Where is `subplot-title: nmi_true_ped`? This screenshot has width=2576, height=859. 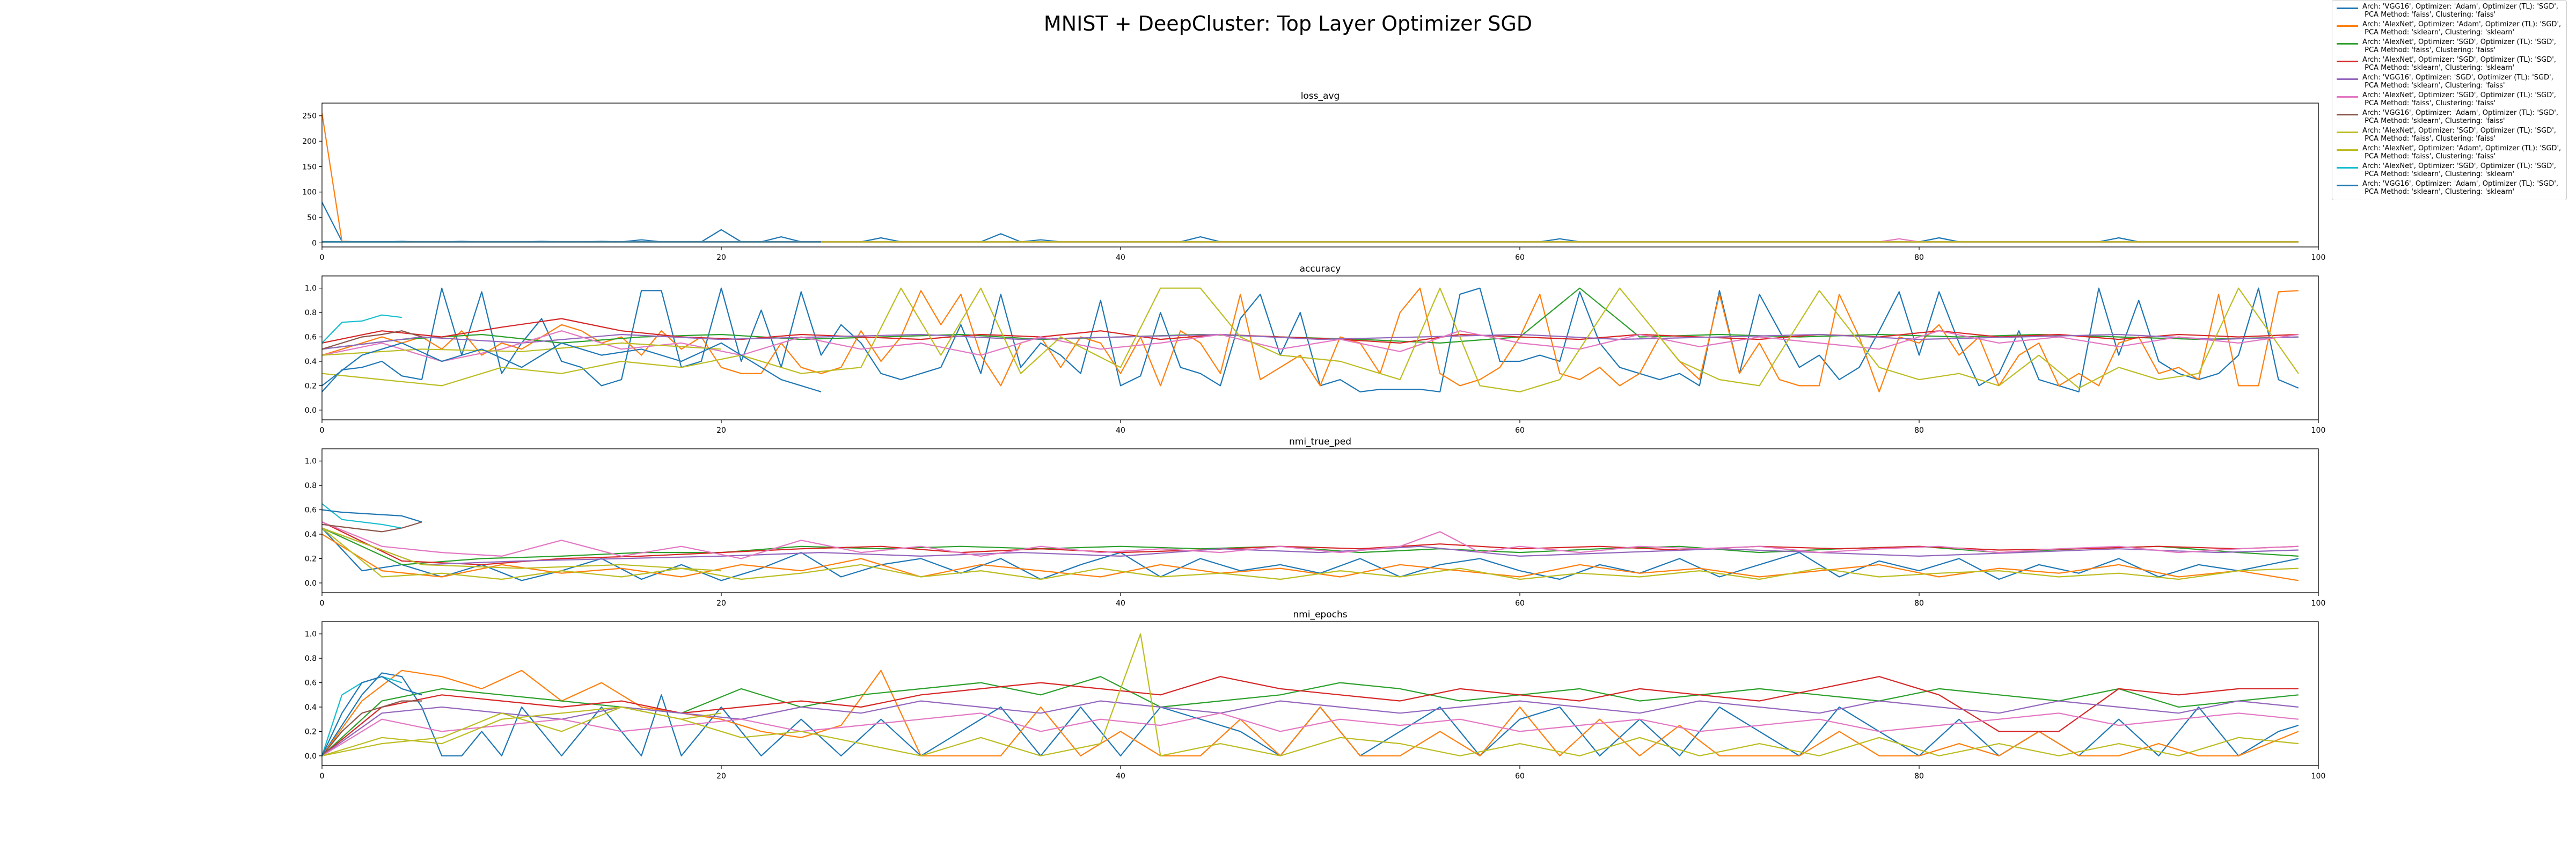
subplot-title: nmi_true_ped is located at coordinates (1320, 441).